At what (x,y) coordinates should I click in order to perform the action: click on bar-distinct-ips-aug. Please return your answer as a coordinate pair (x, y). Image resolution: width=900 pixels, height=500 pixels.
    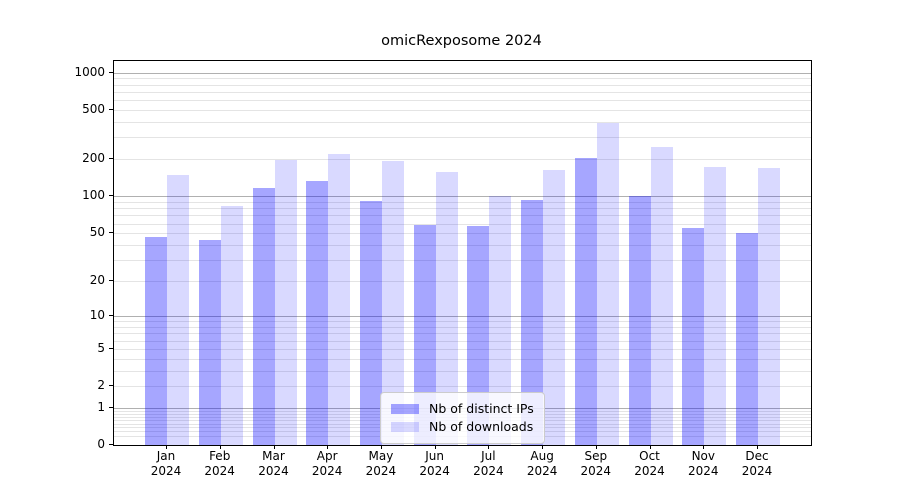
    Looking at the image, I should click on (532, 322).